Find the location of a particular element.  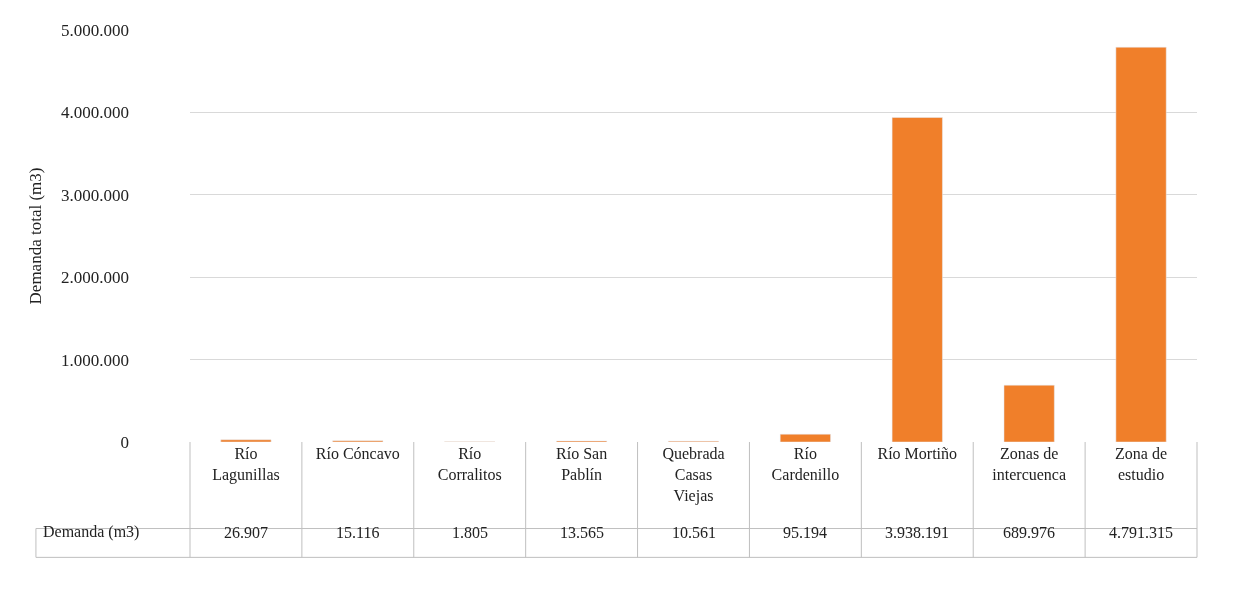

data-label: 689.976 is located at coordinates (1029, 532).